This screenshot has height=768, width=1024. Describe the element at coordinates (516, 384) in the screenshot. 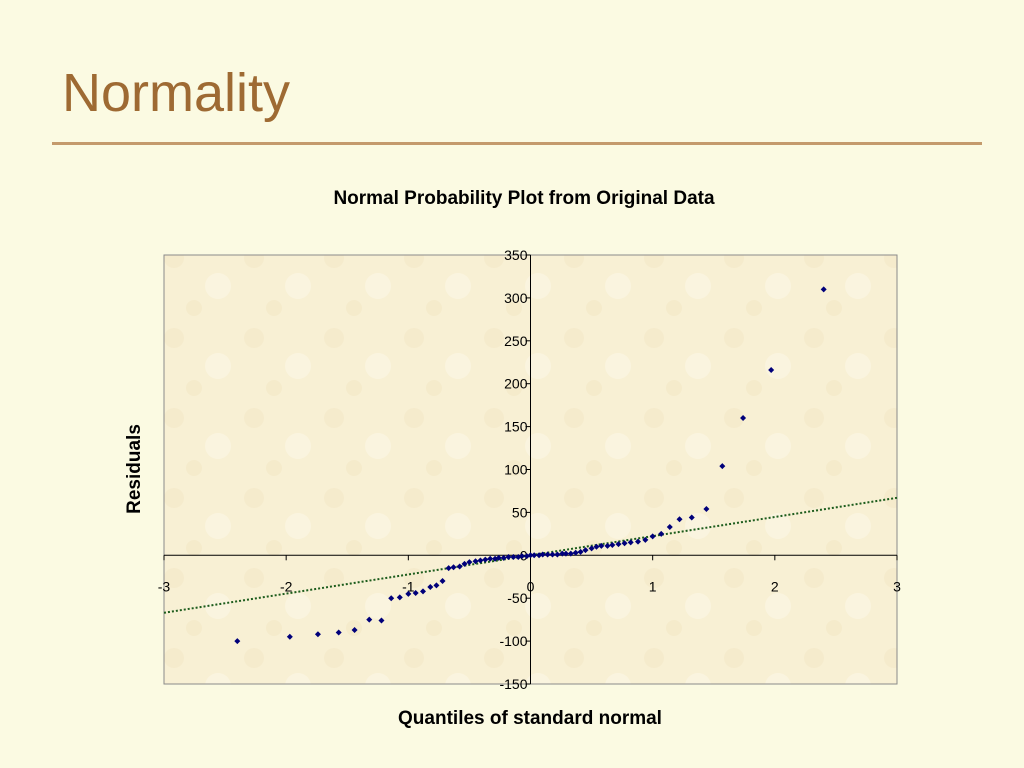

I see `y-tick-label: 200` at that location.